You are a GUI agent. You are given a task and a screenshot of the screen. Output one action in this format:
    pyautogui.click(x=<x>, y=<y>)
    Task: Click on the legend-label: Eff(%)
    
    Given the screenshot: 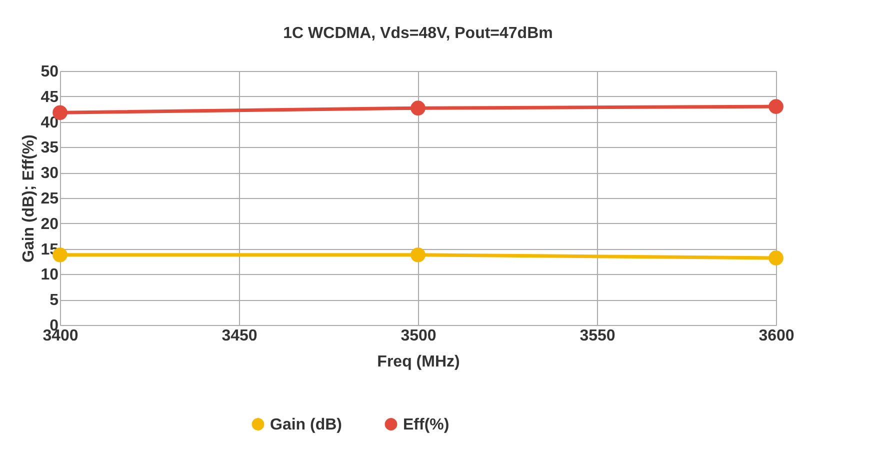 What is the action you would take?
    pyautogui.click(x=426, y=425)
    